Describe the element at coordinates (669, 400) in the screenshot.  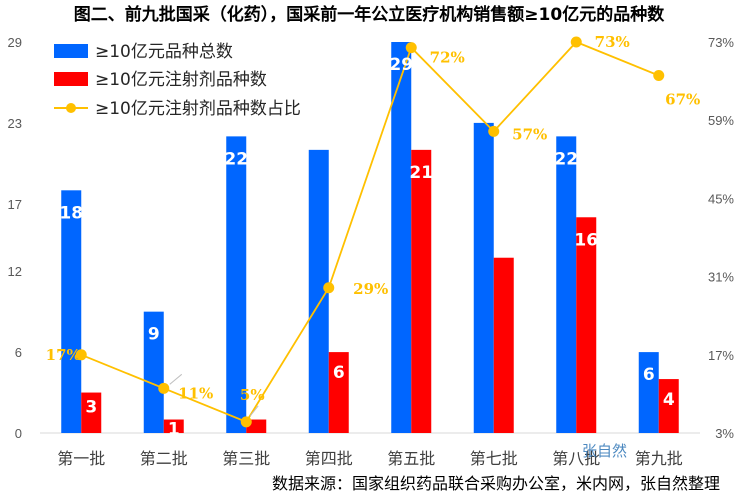
I see `bar-injection-label: 4` at that location.